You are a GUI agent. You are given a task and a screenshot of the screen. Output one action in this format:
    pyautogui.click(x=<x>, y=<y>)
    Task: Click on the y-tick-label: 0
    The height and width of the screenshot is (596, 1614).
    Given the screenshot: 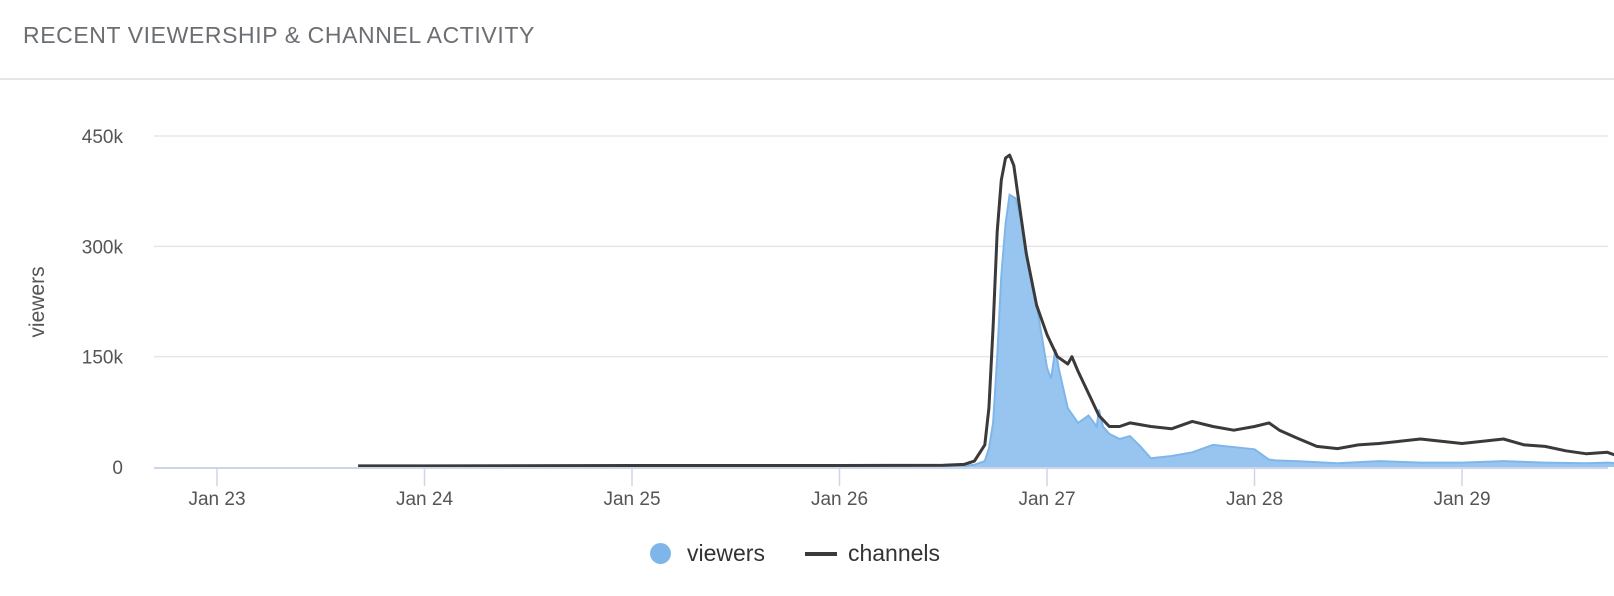 What is the action you would take?
    pyautogui.click(x=117, y=468)
    